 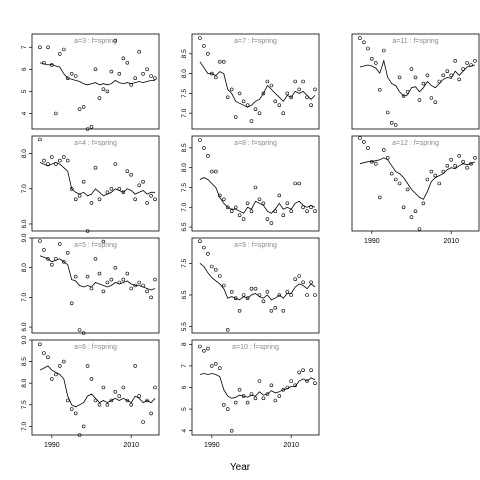 I want to click on y-tick-label: 6, so click(x=24, y=69).